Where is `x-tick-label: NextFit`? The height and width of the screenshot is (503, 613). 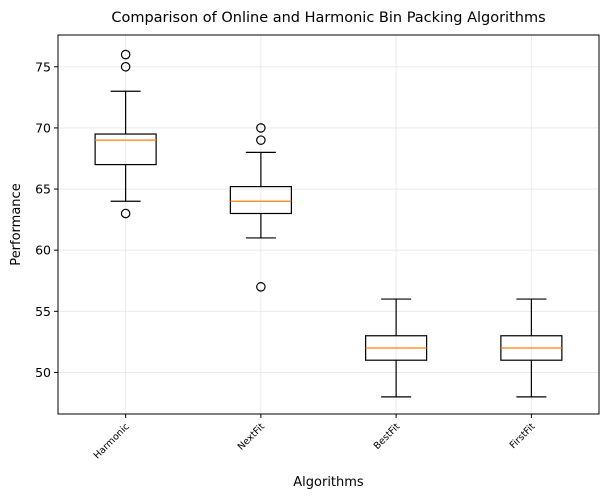
x-tick-label: NextFit is located at coordinates (251, 436).